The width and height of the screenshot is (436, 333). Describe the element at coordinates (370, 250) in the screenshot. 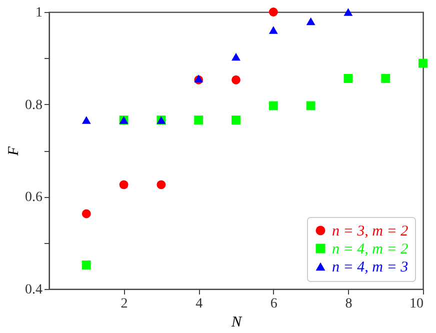

I see `legend-label: n = 4, m = 2` at that location.